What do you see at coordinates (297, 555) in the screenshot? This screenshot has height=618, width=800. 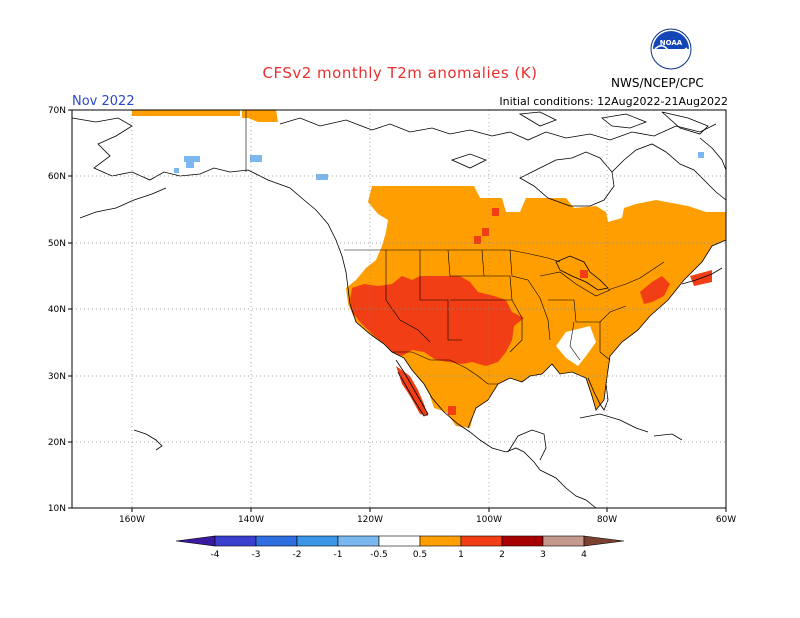 I see `colorbar-label-minus2: -2` at bounding box center [297, 555].